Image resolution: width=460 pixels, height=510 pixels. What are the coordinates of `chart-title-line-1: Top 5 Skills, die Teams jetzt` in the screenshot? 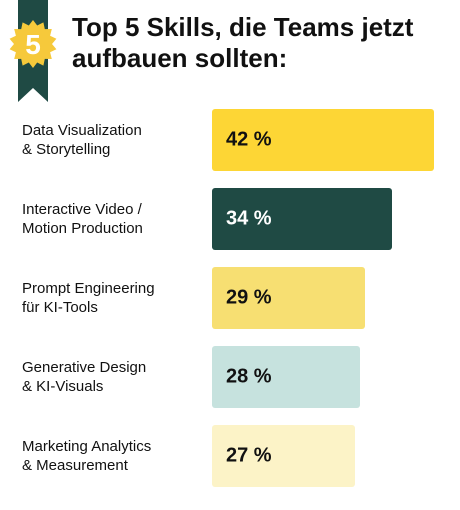 It's located at (243, 27).